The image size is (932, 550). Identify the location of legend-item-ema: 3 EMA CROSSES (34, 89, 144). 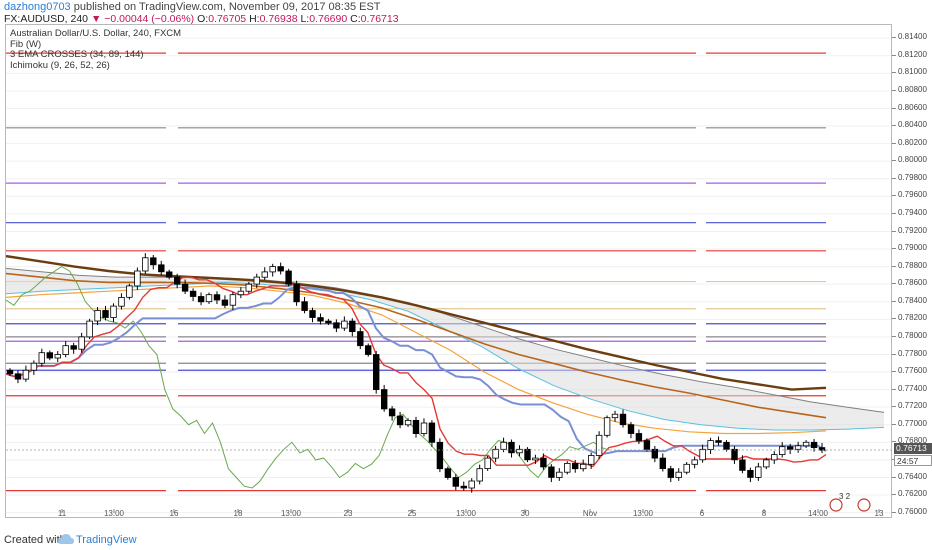
(77, 55).